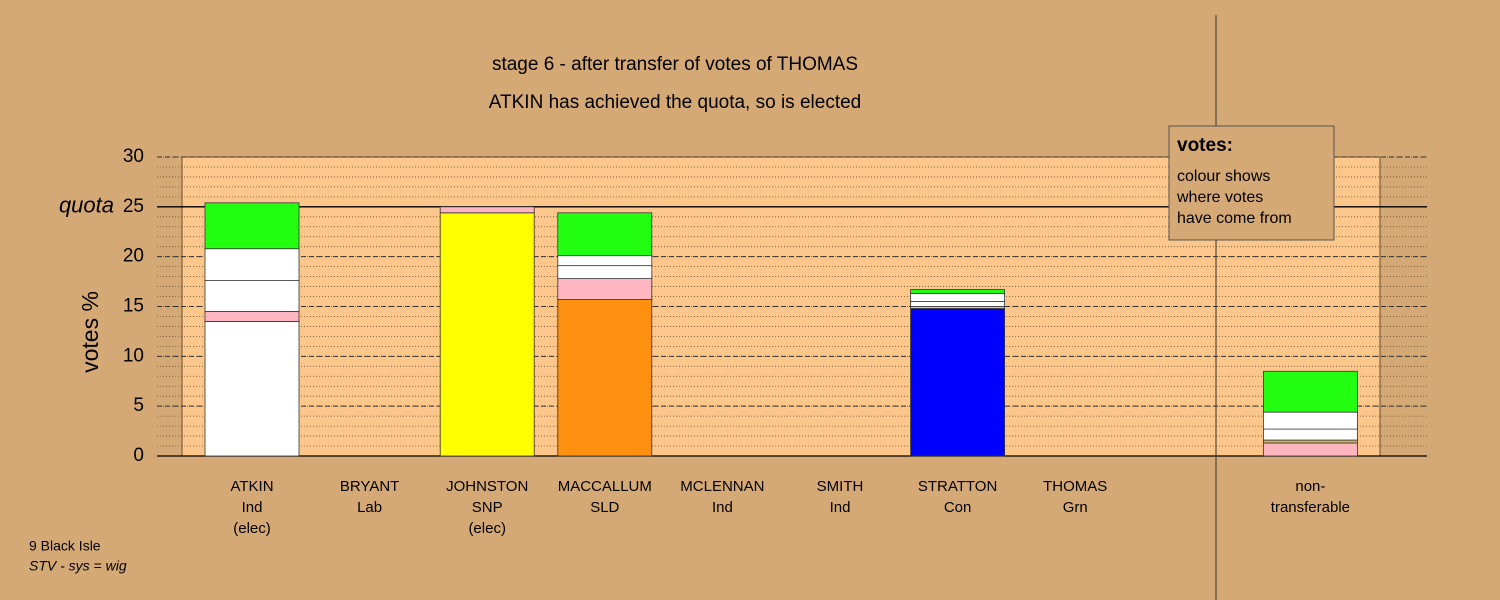  I want to click on legend-box, so click(1251, 183).